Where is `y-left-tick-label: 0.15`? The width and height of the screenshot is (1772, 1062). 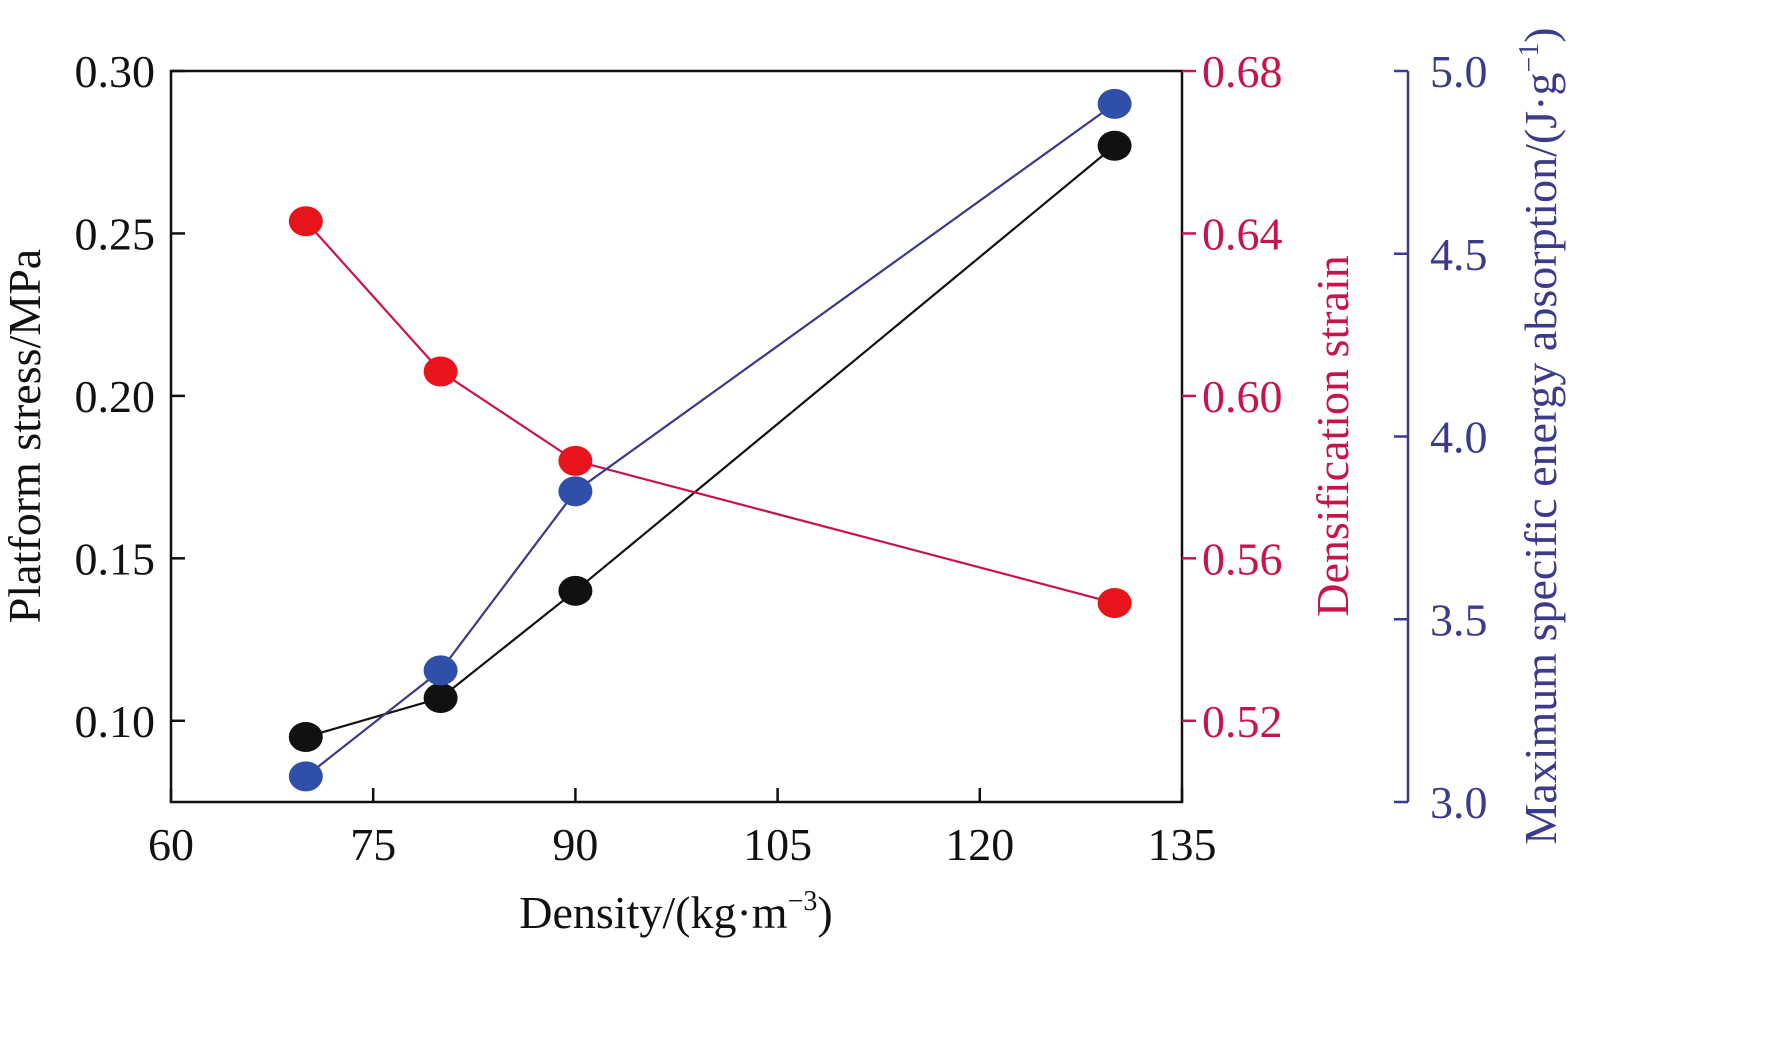 y-left-tick-label: 0.15 is located at coordinates (115, 558).